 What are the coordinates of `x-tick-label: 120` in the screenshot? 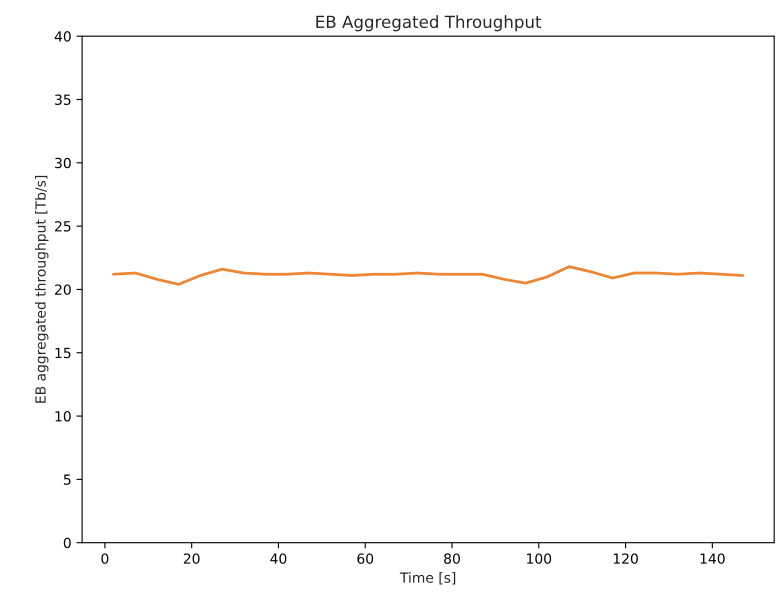 It's located at (626, 558).